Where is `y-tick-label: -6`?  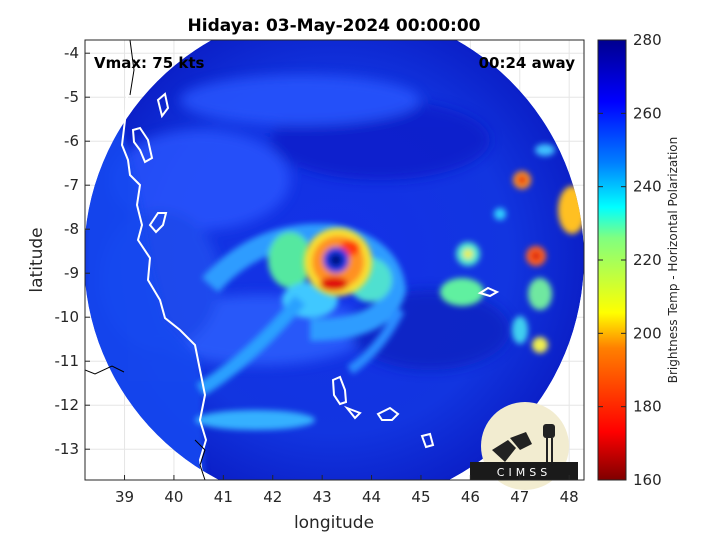 y-tick-label: -6 is located at coordinates (71, 141).